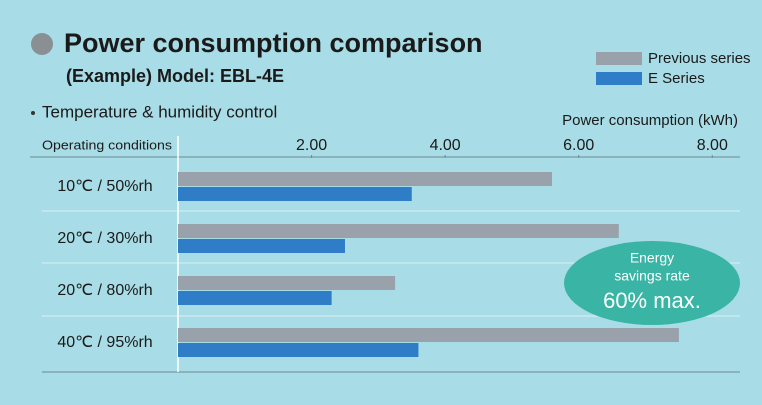  I want to click on x-tick-label: 8.00, so click(712, 145).